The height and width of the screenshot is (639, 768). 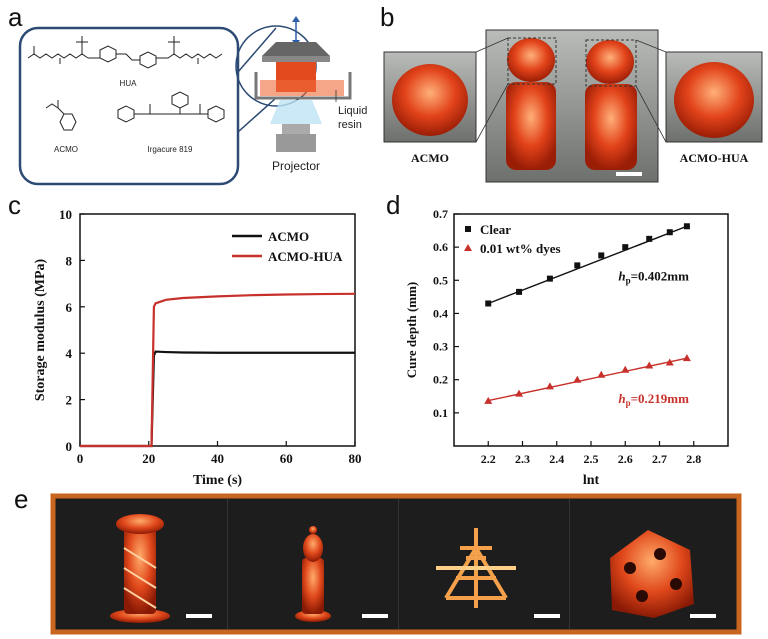 What do you see at coordinates (625, 459) in the screenshot?
I see `x-tick-label: 2.6` at bounding box center [625, 459].